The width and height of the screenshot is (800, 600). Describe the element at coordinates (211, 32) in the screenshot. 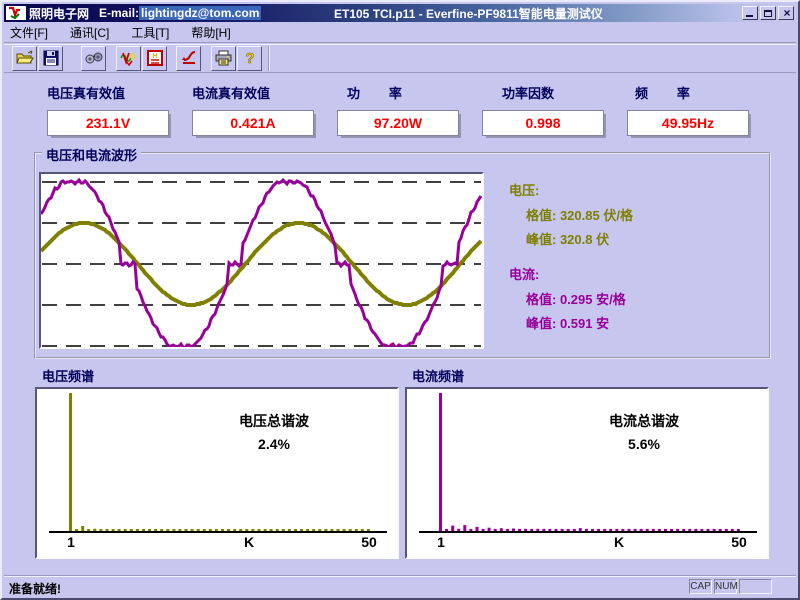

I see `menu-help: 帮助[H]` at that location.